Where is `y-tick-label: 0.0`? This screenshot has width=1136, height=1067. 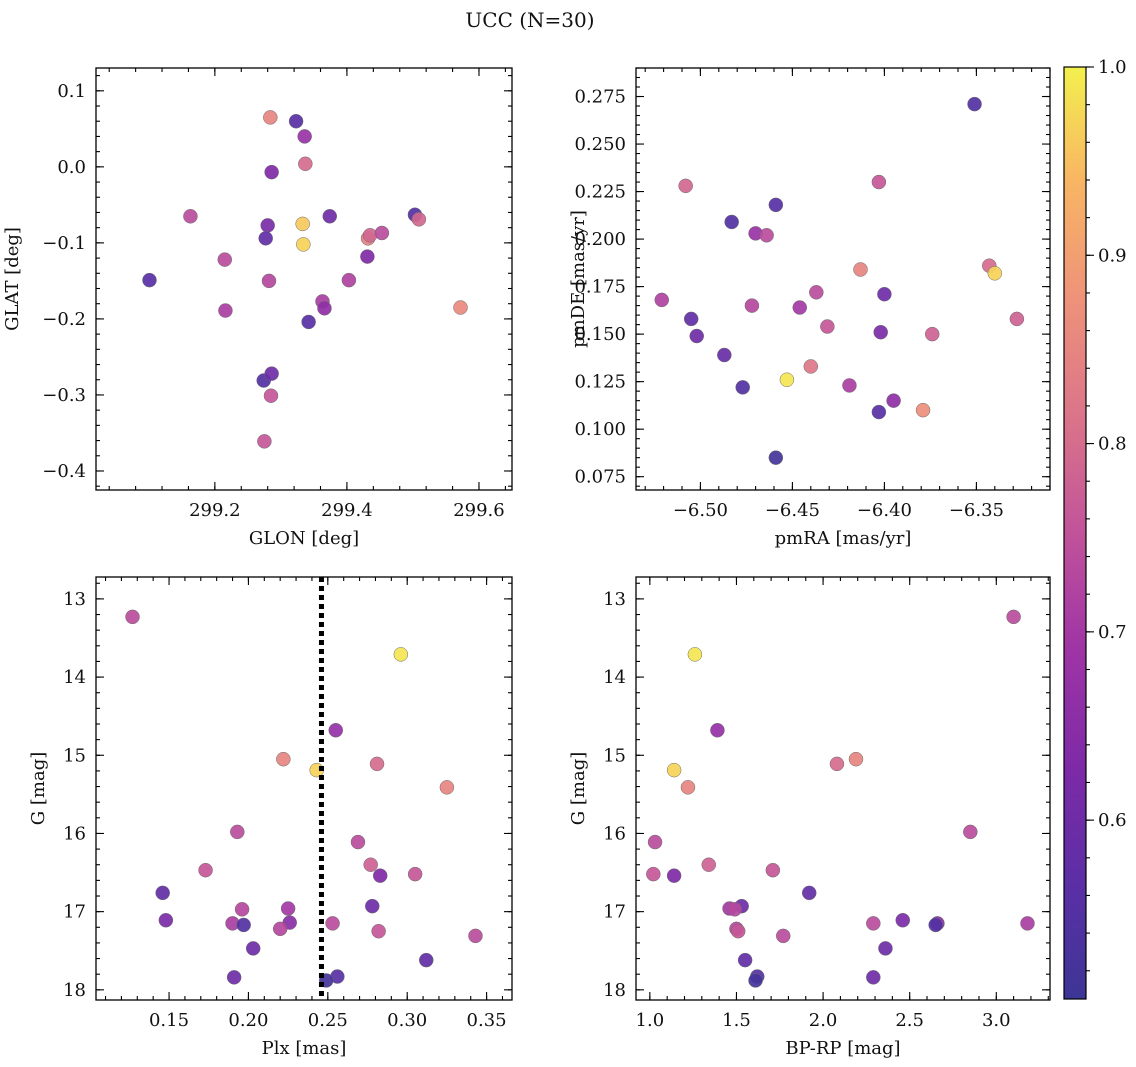 y-tick-label: 0.0 is located at coordinates (71, 167).